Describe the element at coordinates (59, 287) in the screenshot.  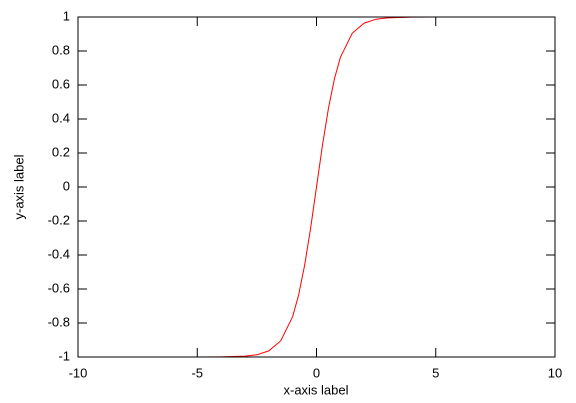
I see `y-tick-label: -0.6` at that location.